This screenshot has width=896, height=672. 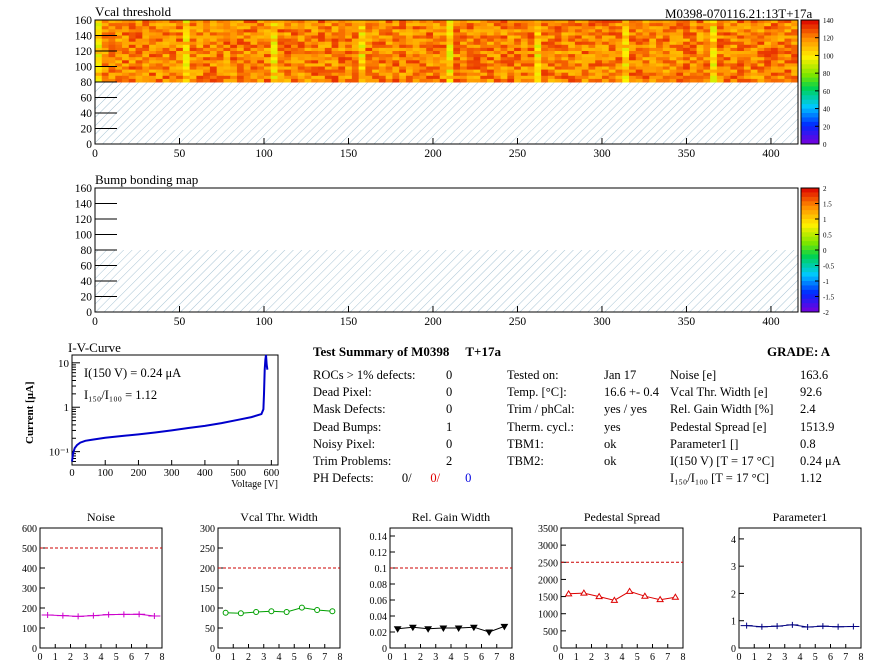 I want to click on x-tick-label: 8, so click(x=861, y=657).